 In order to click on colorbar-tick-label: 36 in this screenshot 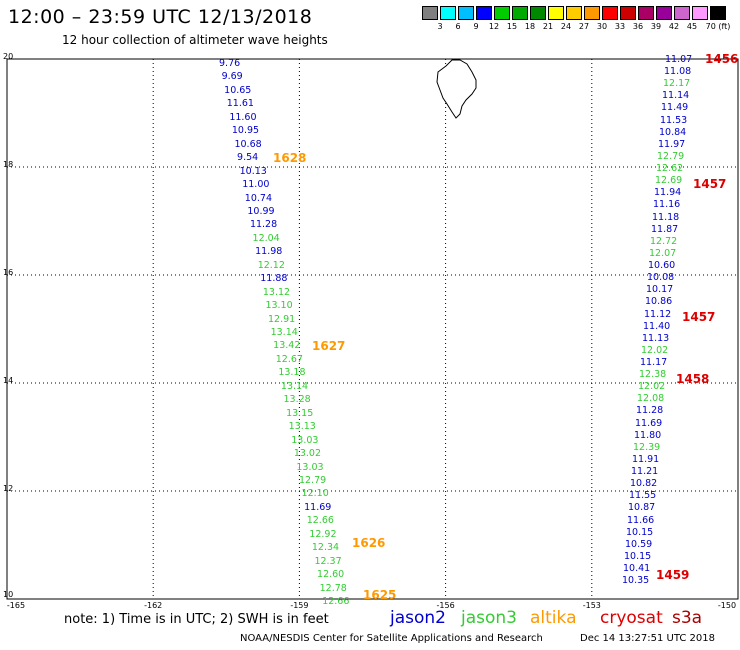, I will do `click(638, 26)`.